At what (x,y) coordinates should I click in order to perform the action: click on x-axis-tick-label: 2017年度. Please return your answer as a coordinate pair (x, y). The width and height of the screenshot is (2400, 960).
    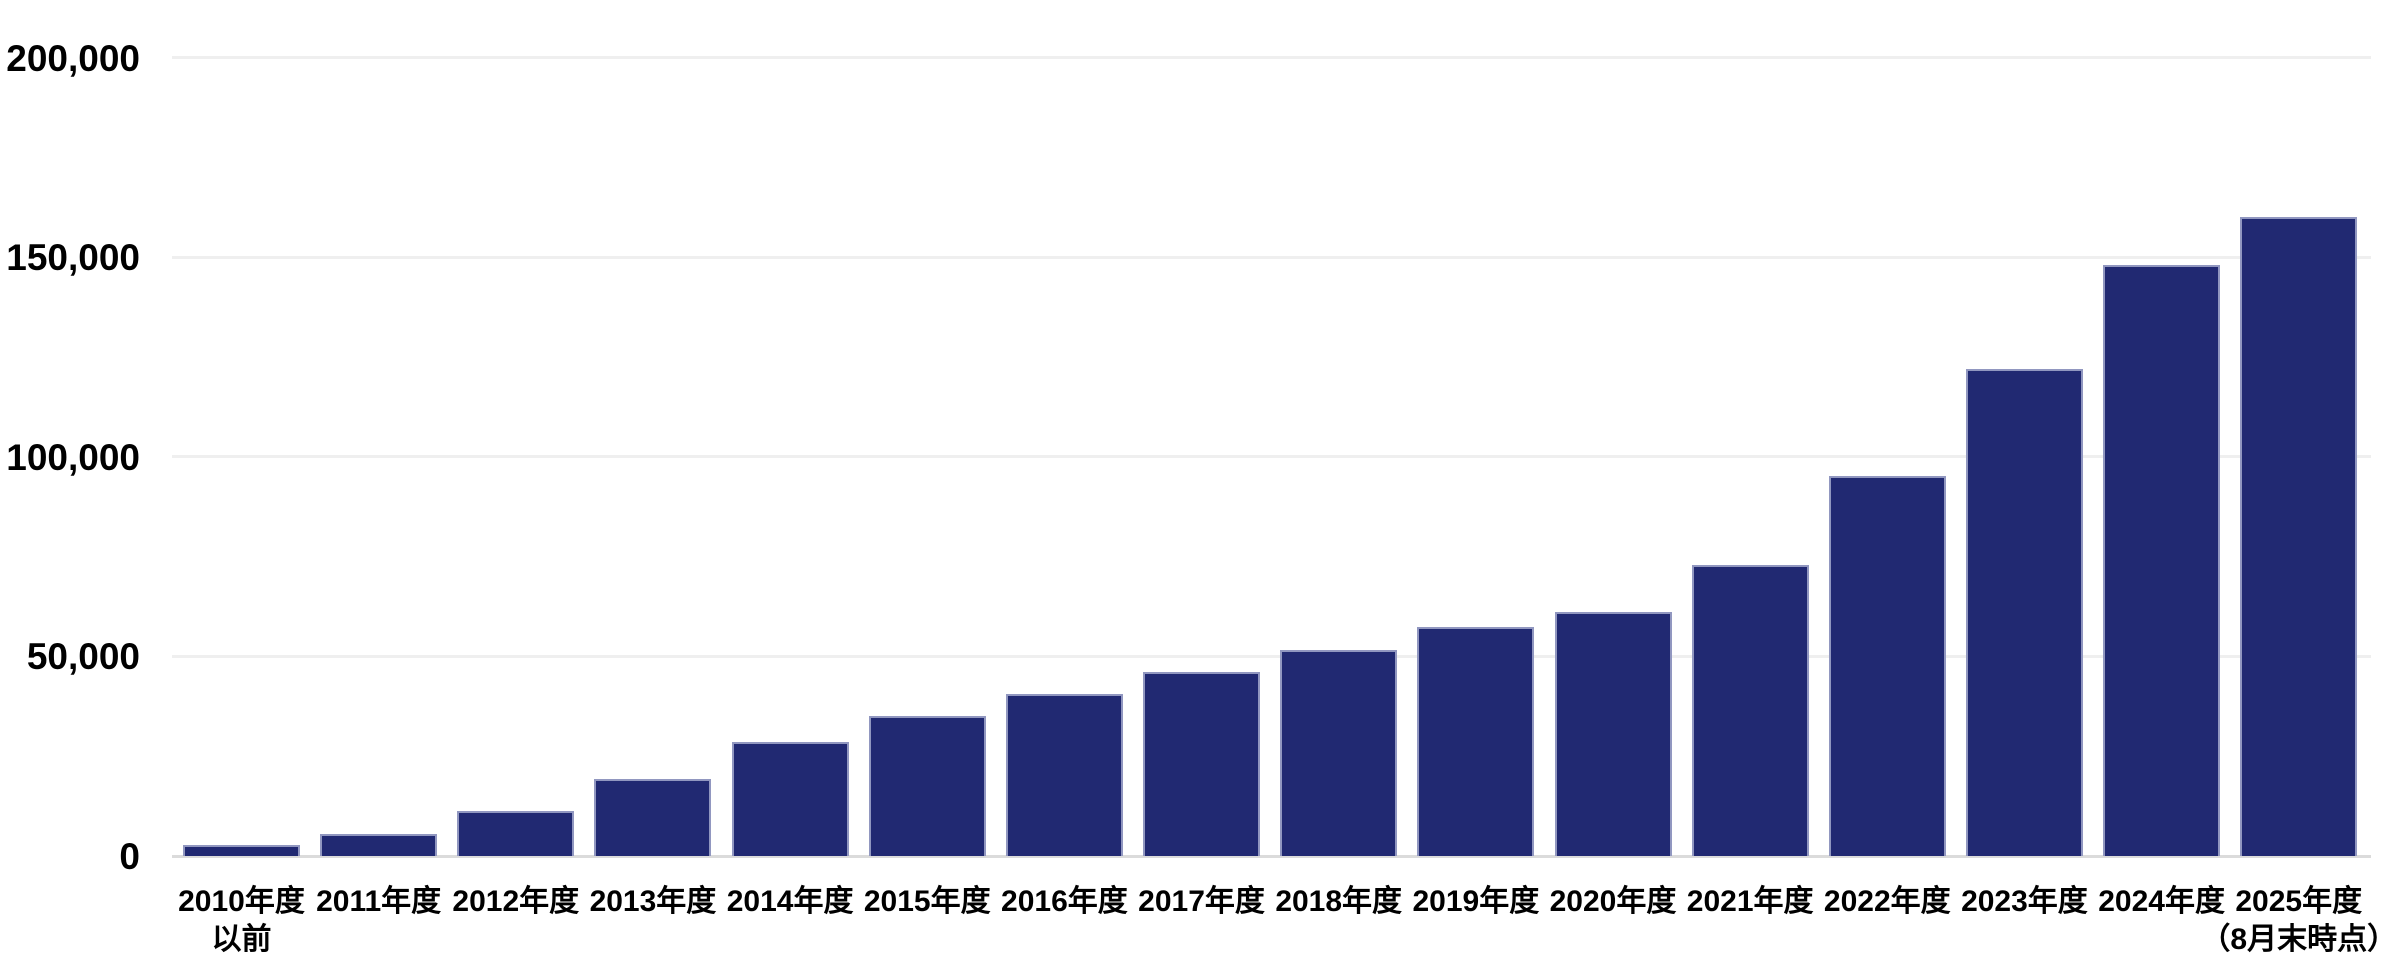
    Looking at the image, I should click on (1201, 901).